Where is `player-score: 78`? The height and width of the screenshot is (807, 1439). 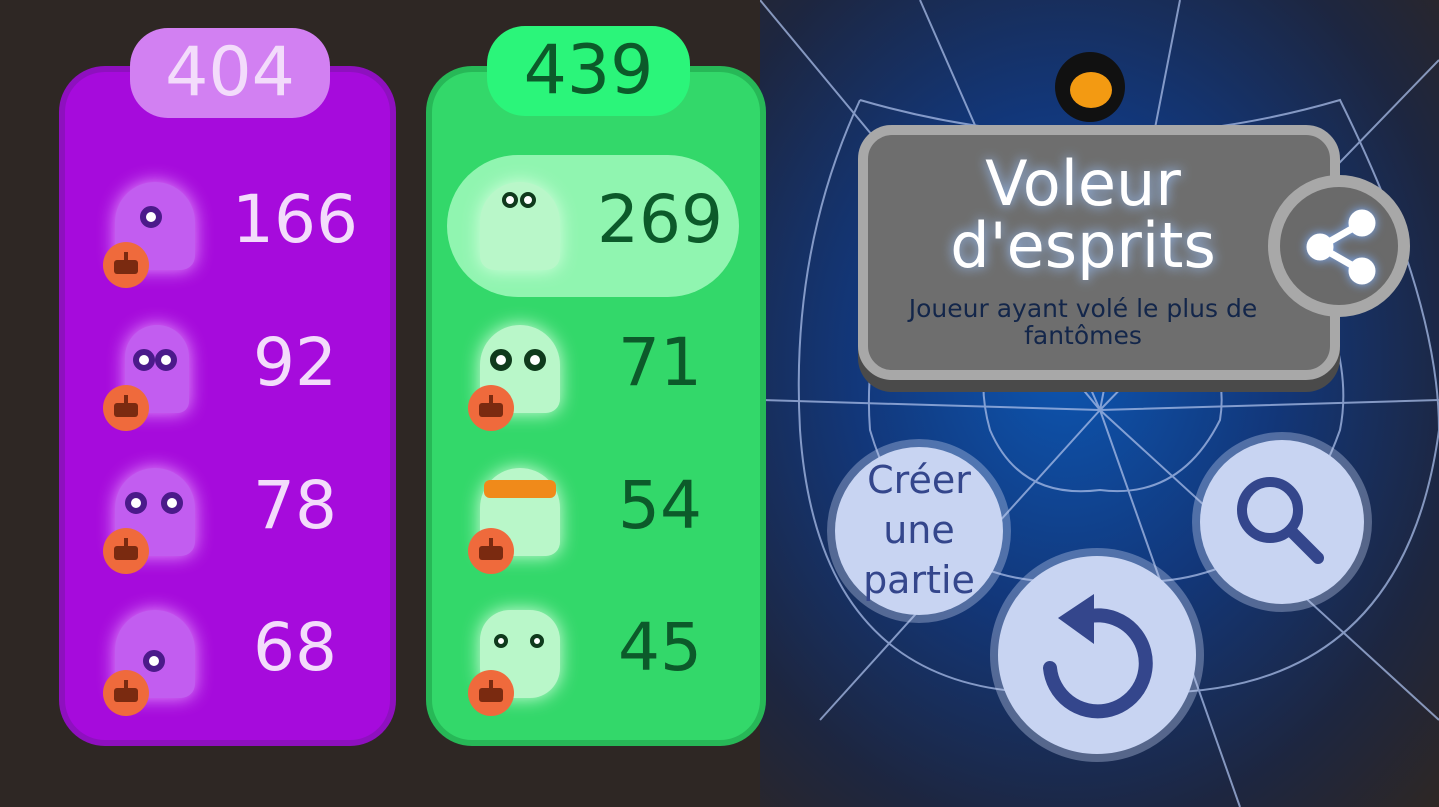 player-score: 78 is located at coordinates (295, 505).